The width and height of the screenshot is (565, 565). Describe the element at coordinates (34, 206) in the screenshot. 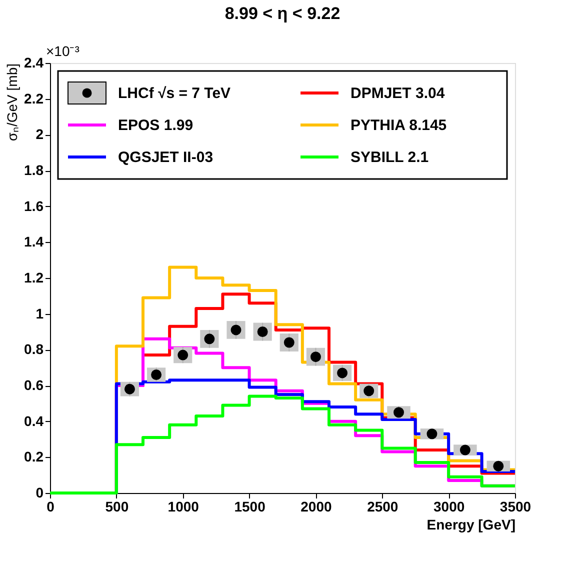

I see `y-tick-label: 1.6` at that location.